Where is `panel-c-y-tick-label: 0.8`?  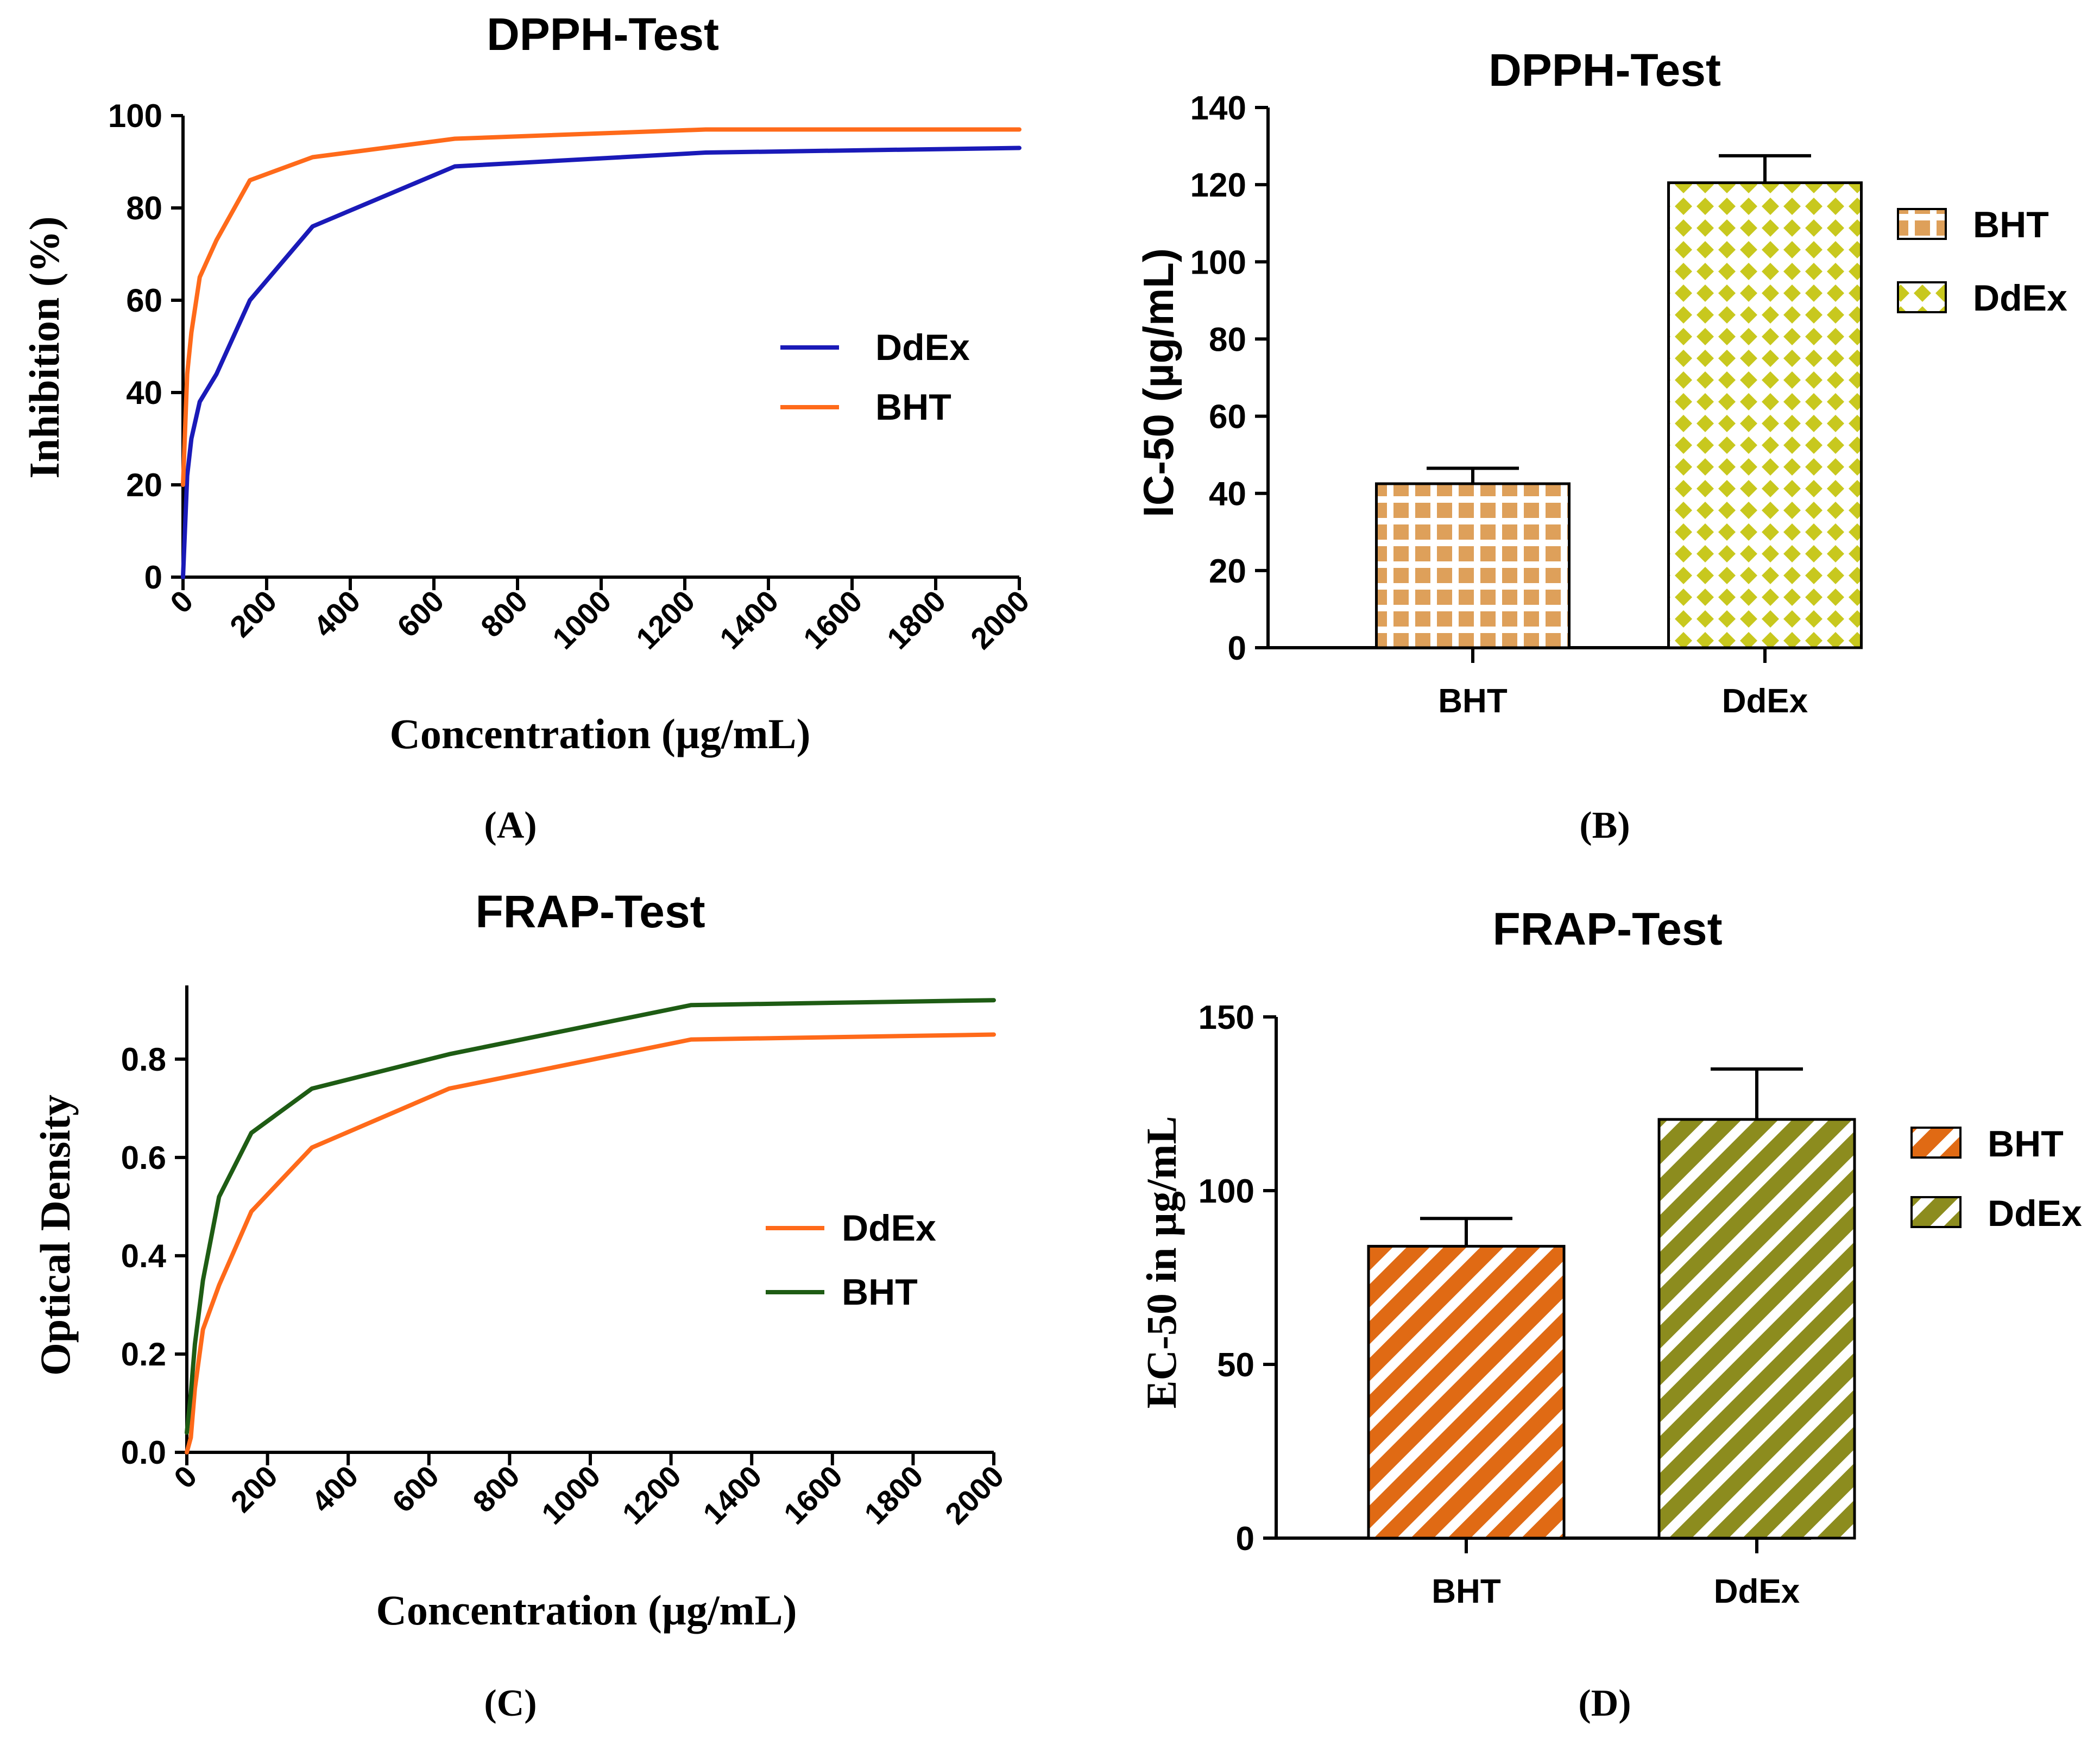
panel-c-y-tick-label: 0.8 is located at coordinates (143, 1059).